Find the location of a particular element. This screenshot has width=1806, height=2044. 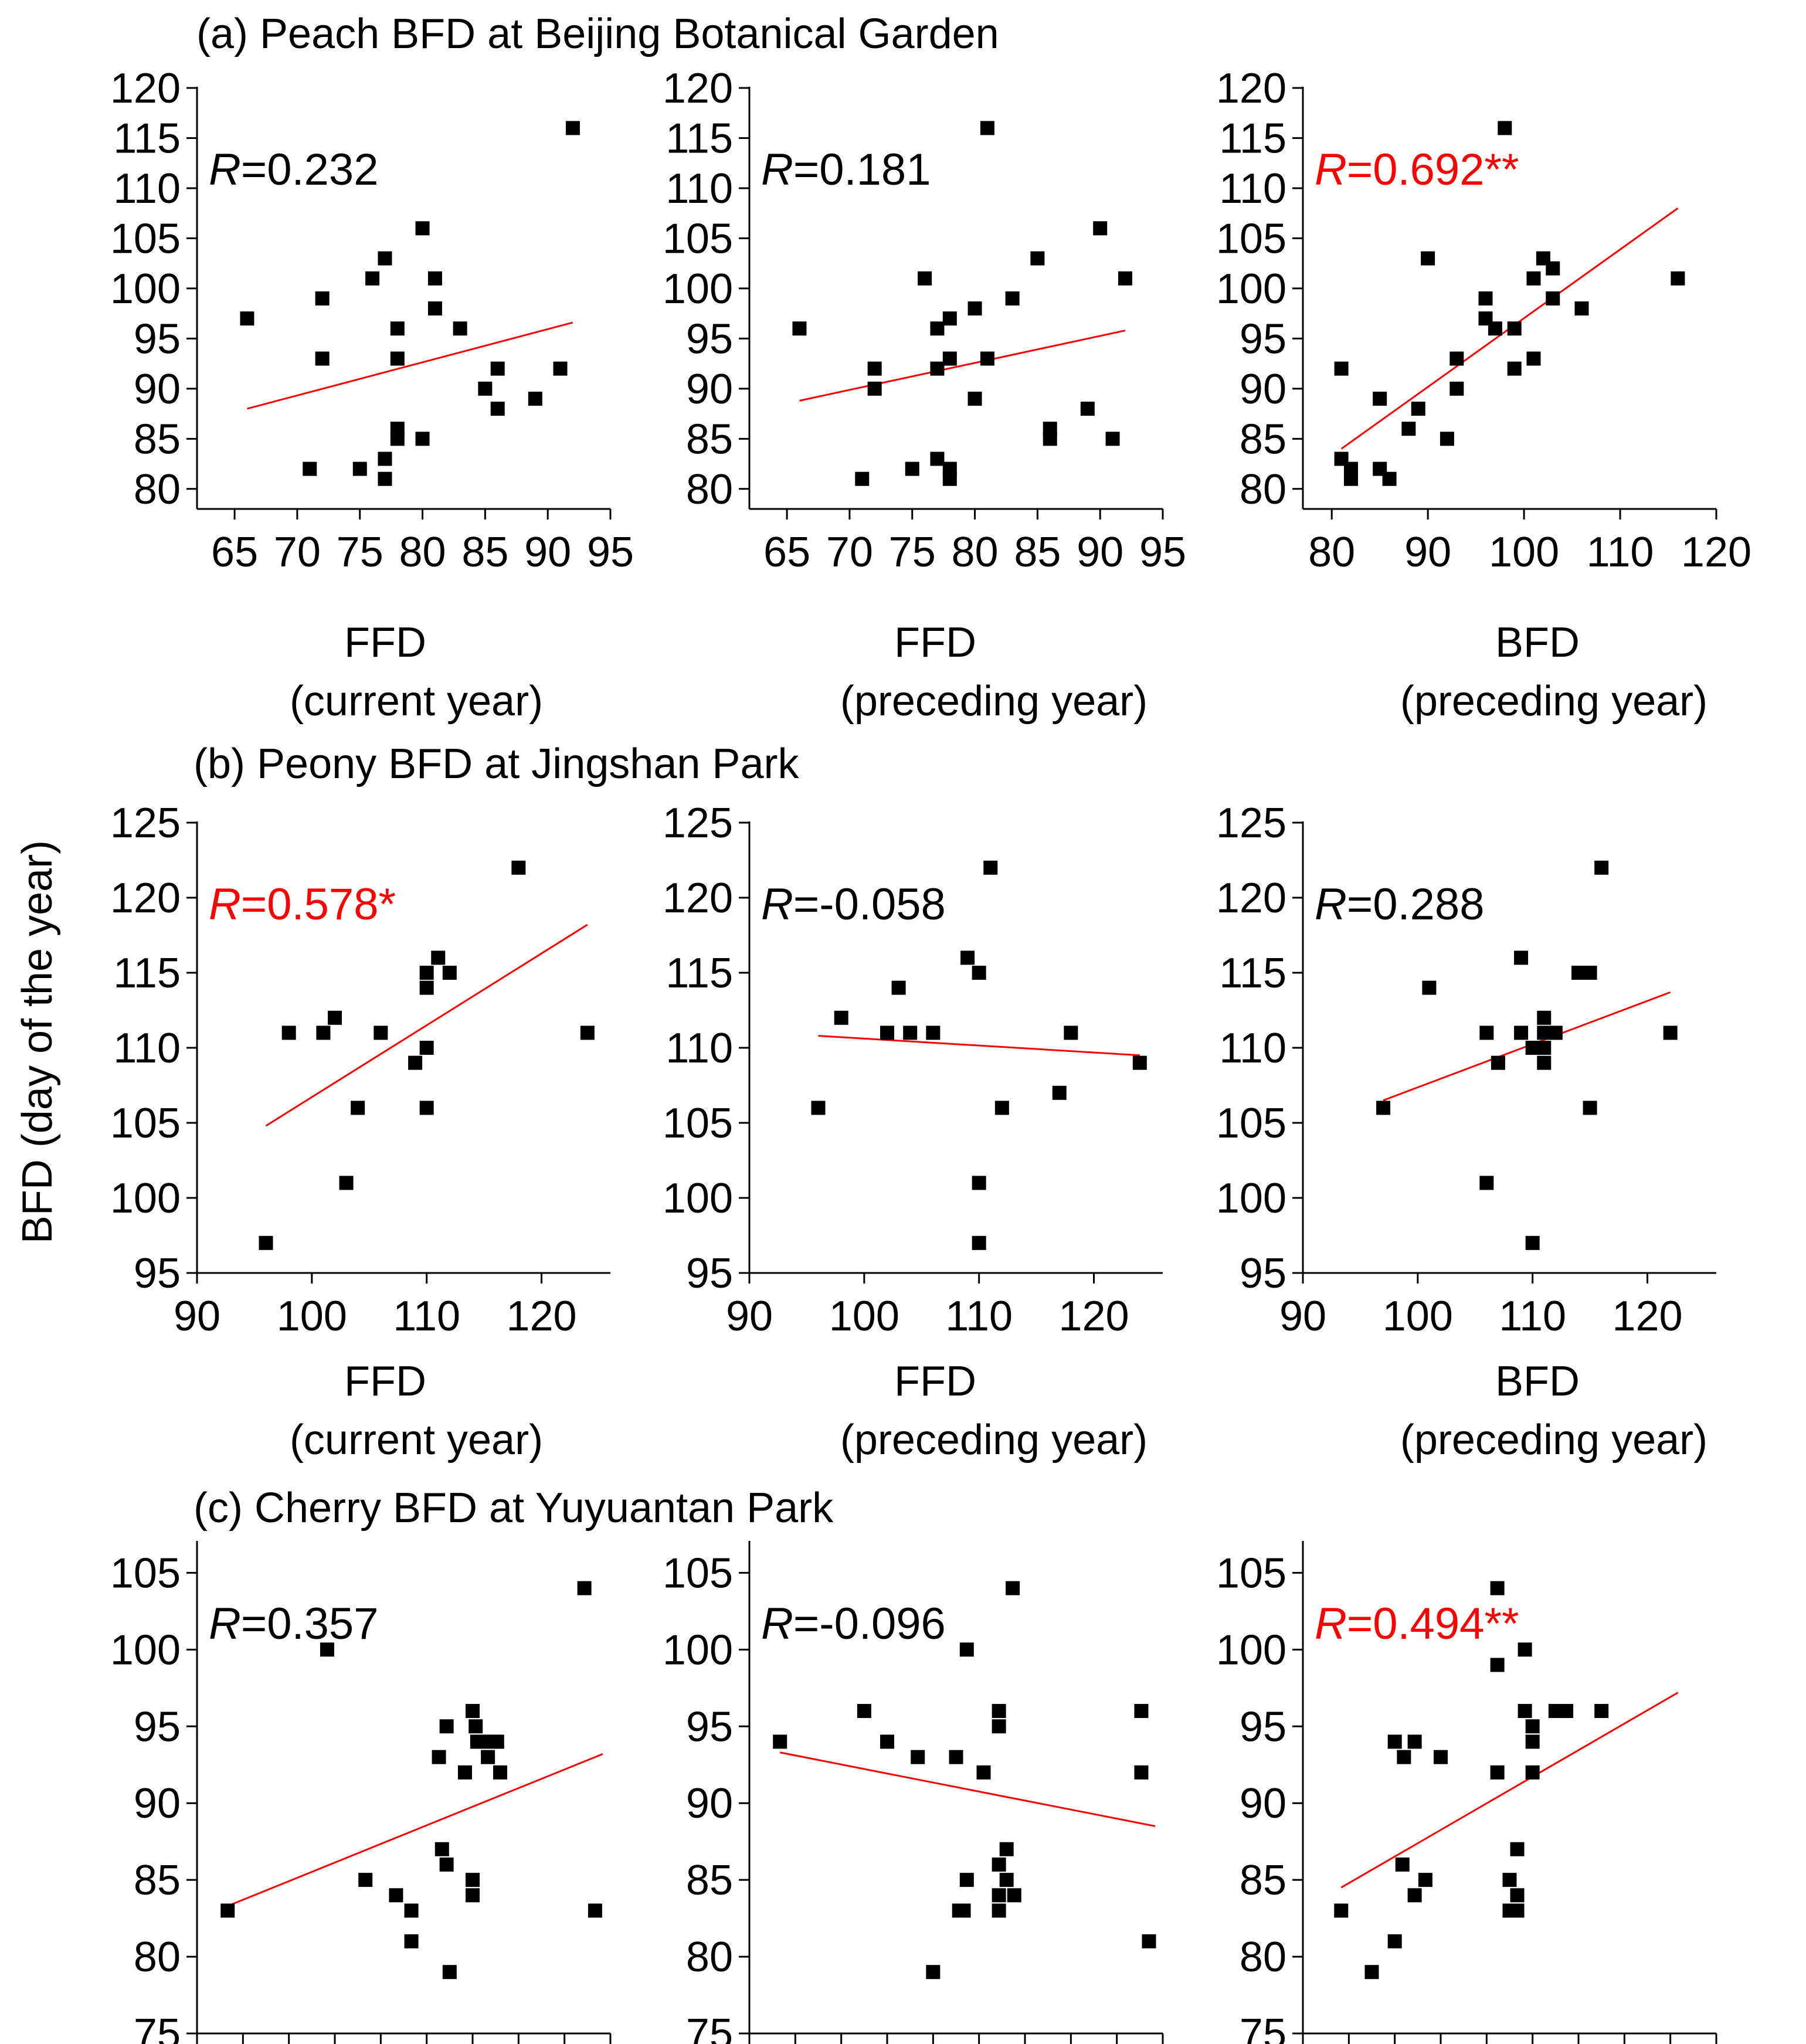

x-tick-label: 75 is located at coordinates (912, 552).